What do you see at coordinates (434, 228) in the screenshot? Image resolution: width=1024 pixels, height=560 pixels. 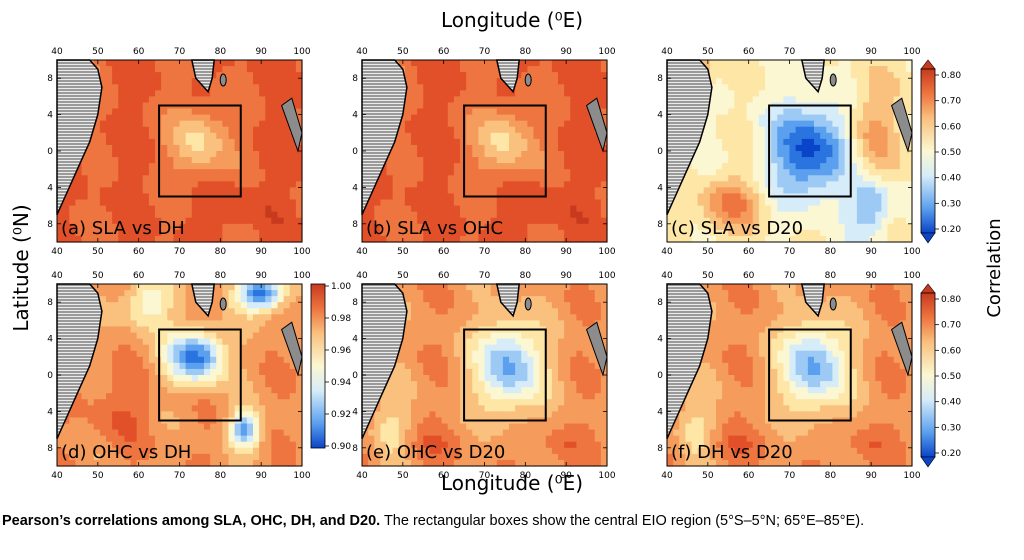 I see `panel-label-b: (b) SLA vs OHC` at bounding box center [434, 228].